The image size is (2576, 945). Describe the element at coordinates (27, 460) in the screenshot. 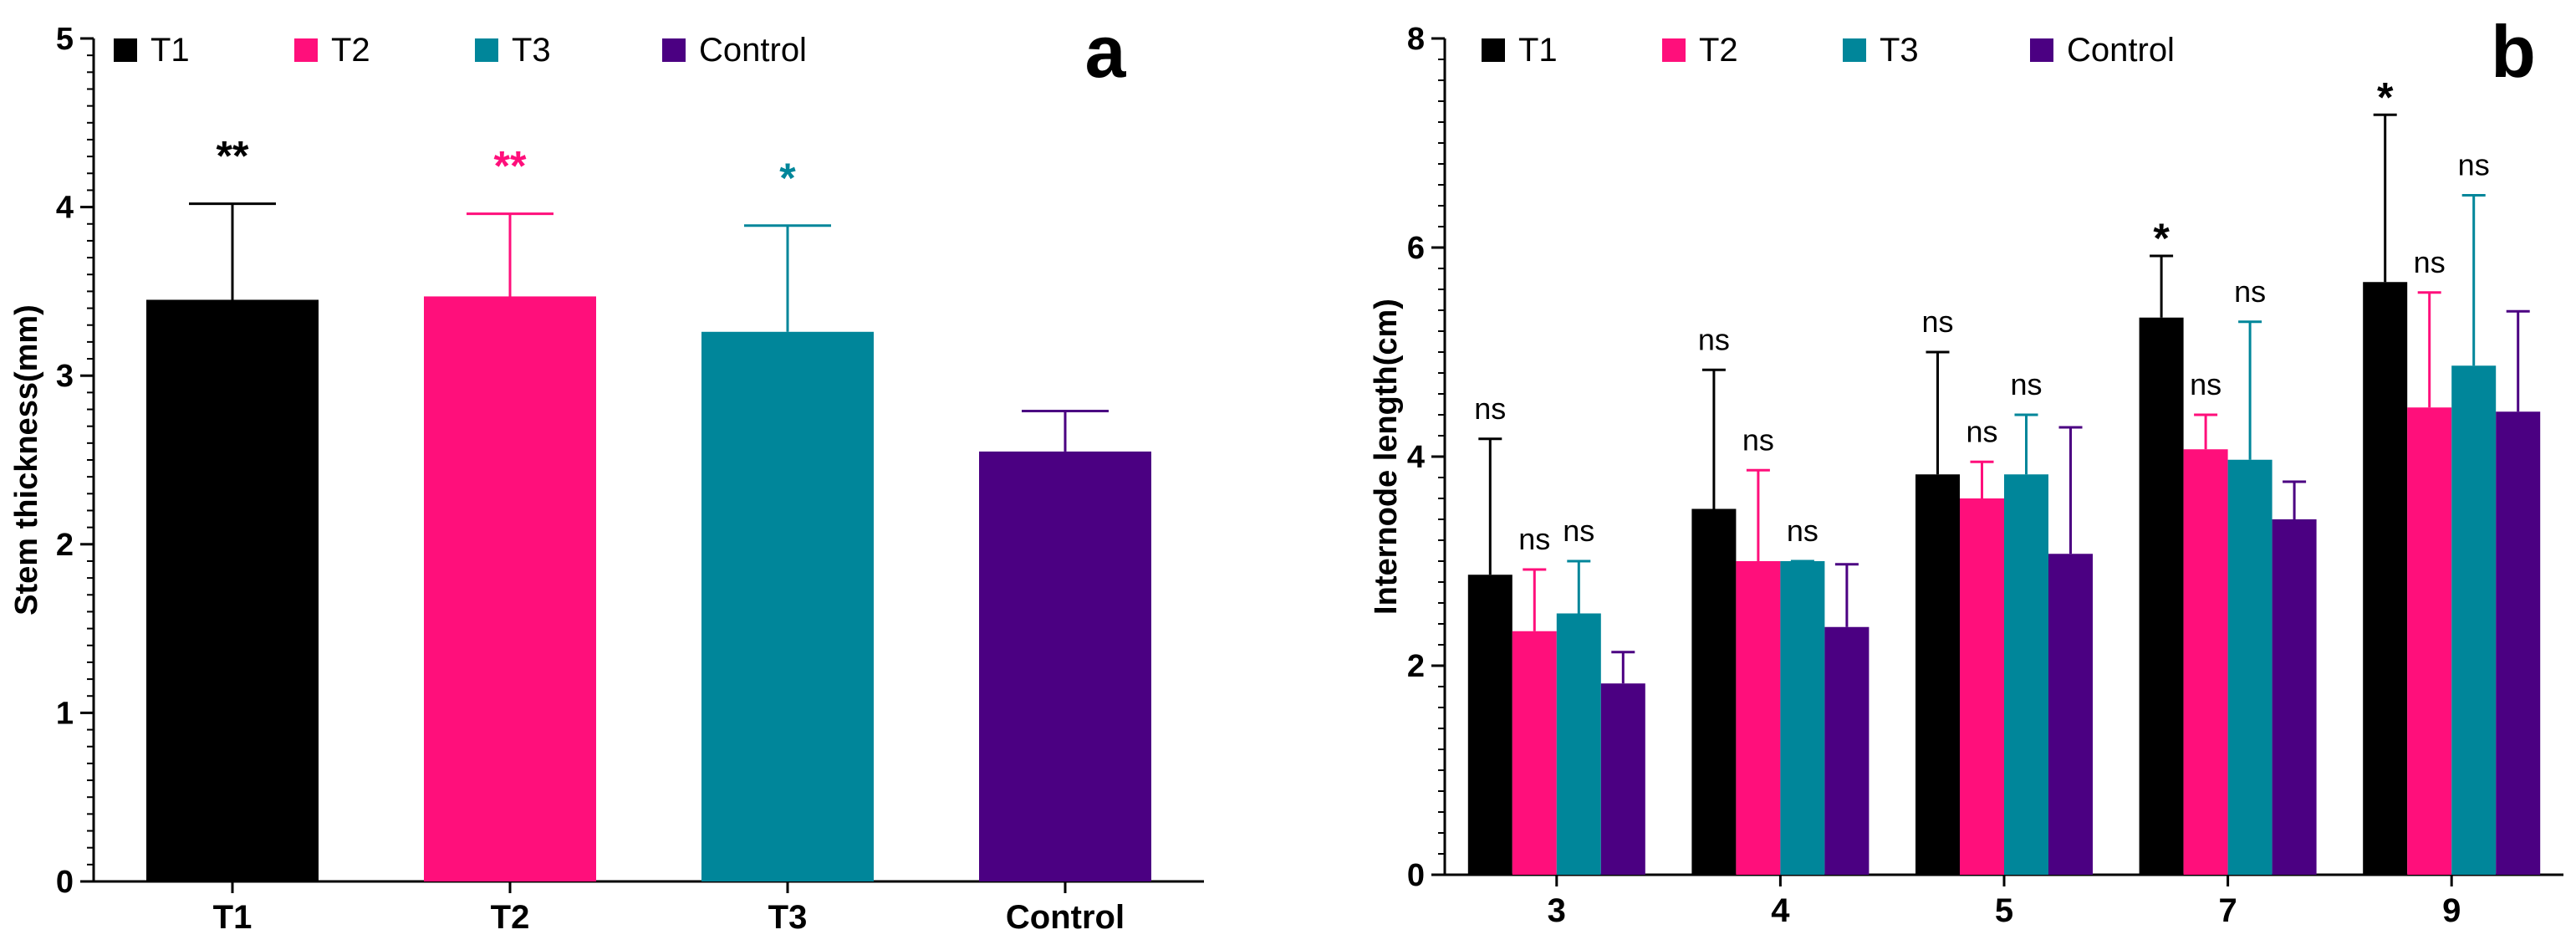

I see `y-axis-title: Stem thickness(mm)` at that location.